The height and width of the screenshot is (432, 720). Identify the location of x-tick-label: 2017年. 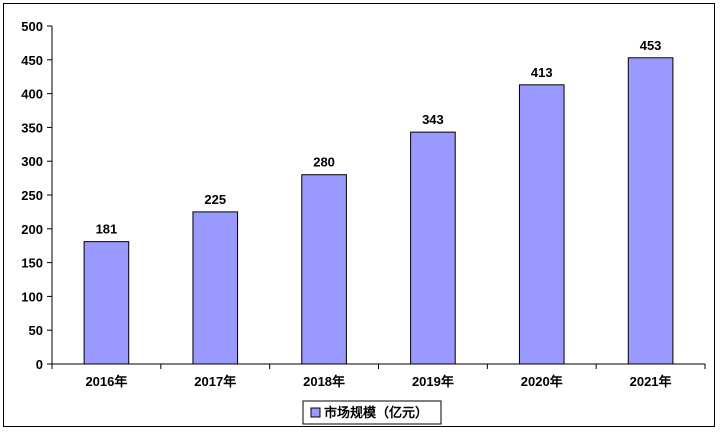
(215, 381).